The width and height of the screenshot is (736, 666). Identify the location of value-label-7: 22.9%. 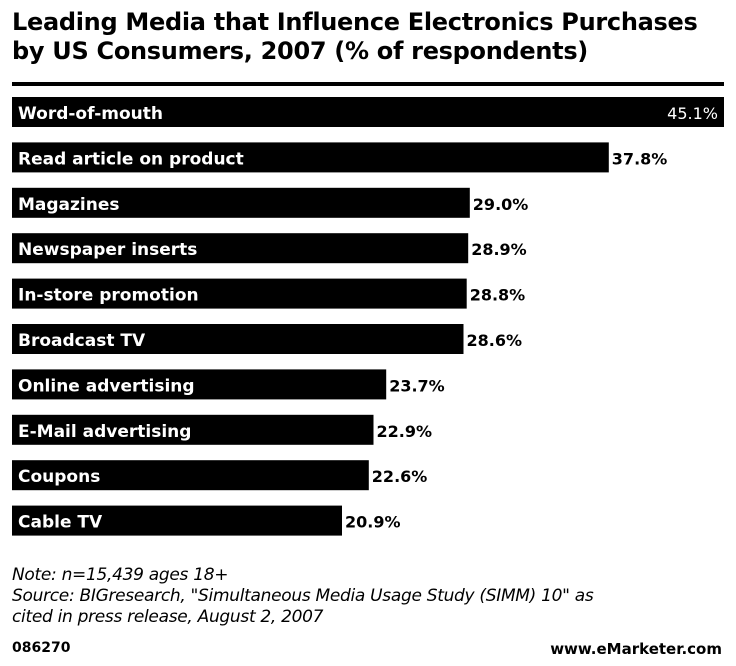
(405, 431).